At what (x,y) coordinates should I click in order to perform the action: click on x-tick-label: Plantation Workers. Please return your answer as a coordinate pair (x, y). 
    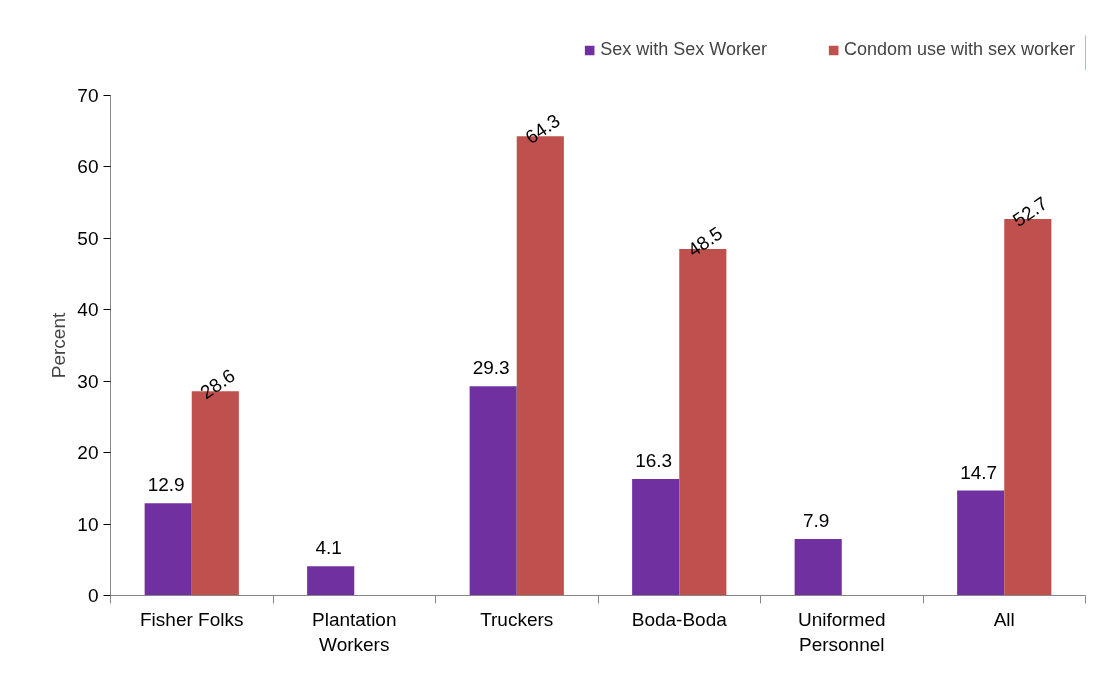
    Looking at the image, I should click on (354, 631).